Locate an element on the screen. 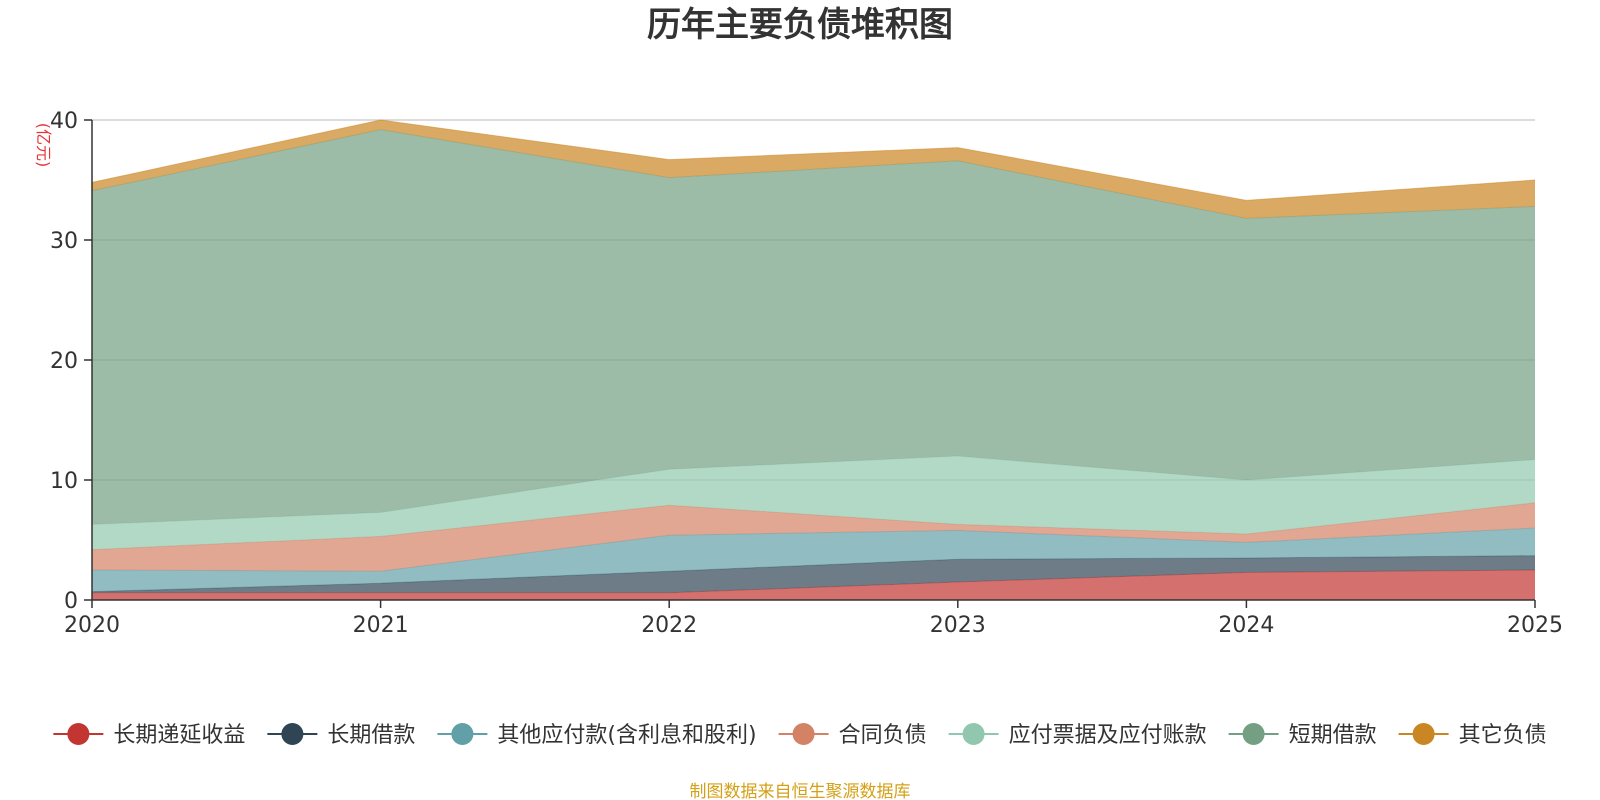 This screenshot has height=800, width=1600. legend-label: 其它负债 is located at coordinates (1503, 735).